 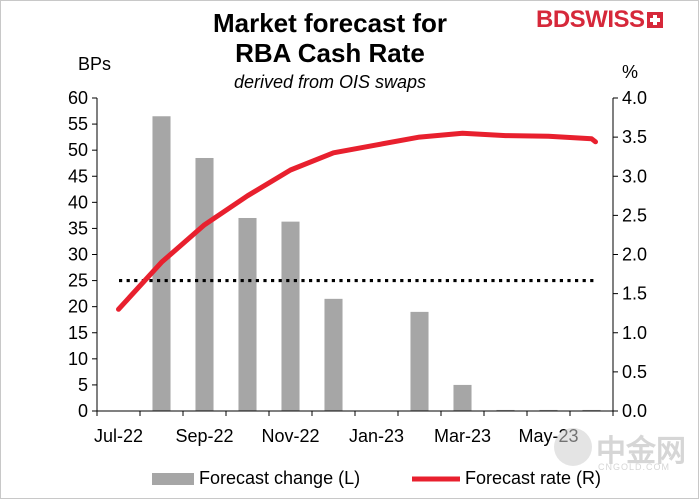 What do you see at coordinates (83, 411) in the screenshot?
I see `left-tick-label: 0` at bounding box center [83, 411].